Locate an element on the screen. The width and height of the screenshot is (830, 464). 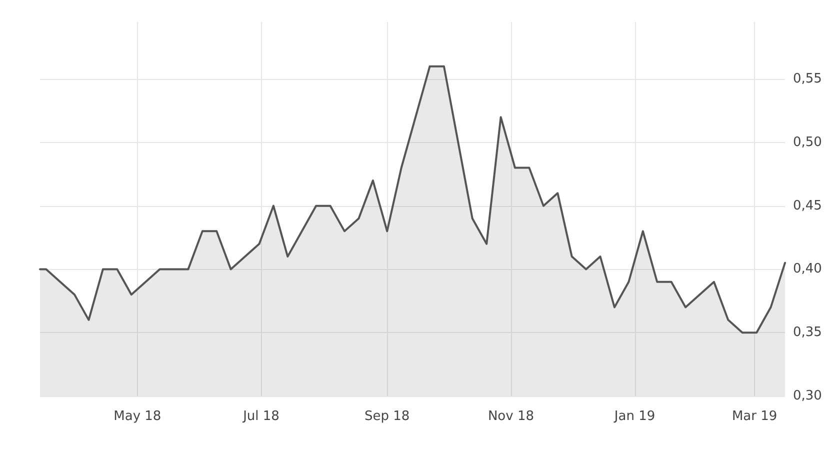
y-tick-label: 0,50 is located at coordinates (807, 142).